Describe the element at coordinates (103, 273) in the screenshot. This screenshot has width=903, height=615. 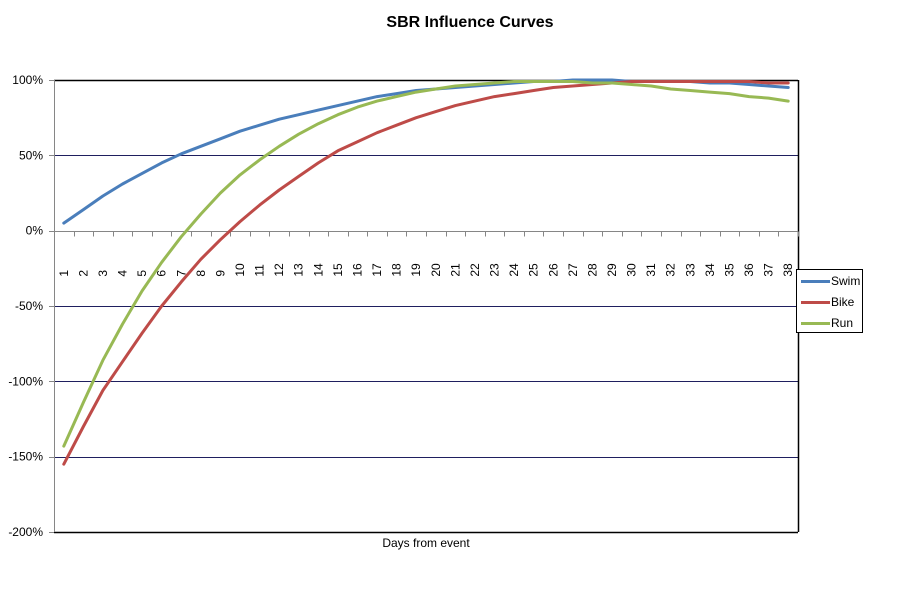
I see `x-tick-label: 3` at that location.